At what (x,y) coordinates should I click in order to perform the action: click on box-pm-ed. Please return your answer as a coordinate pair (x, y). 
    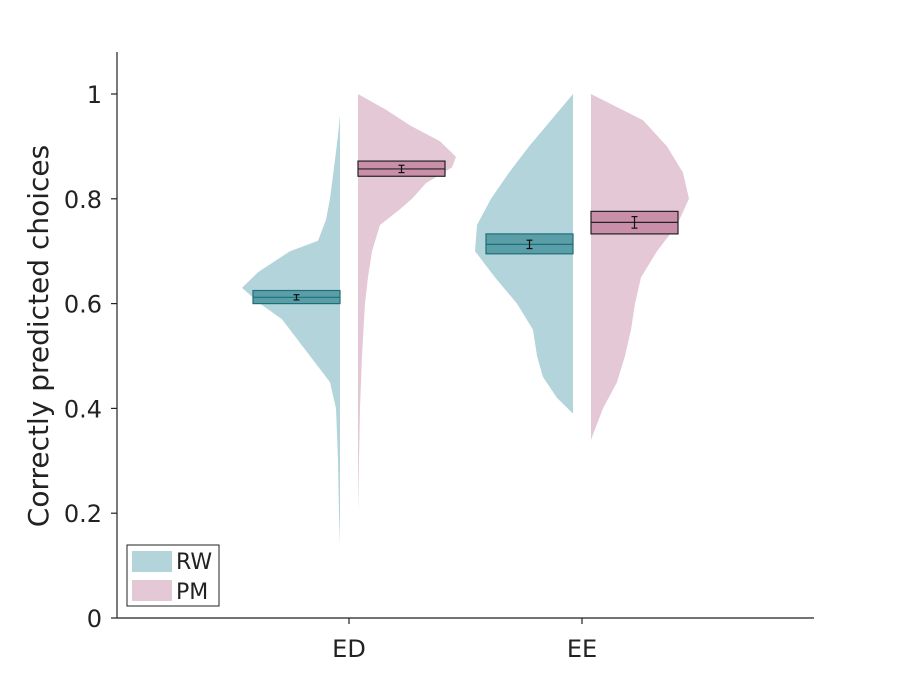
    Looking at the image, I should click on (401, 168).